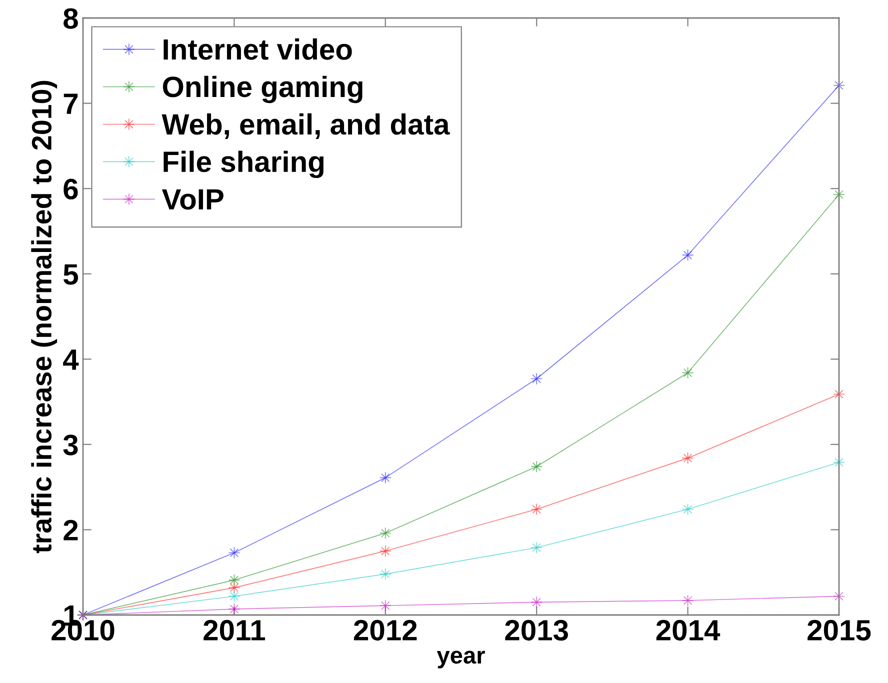 This screenshot has width=888, height=683. What do you see at coordinates (688, 630) in the screenshot?
I see `x-tick-label: 2014` at bounding box center [688, 630].